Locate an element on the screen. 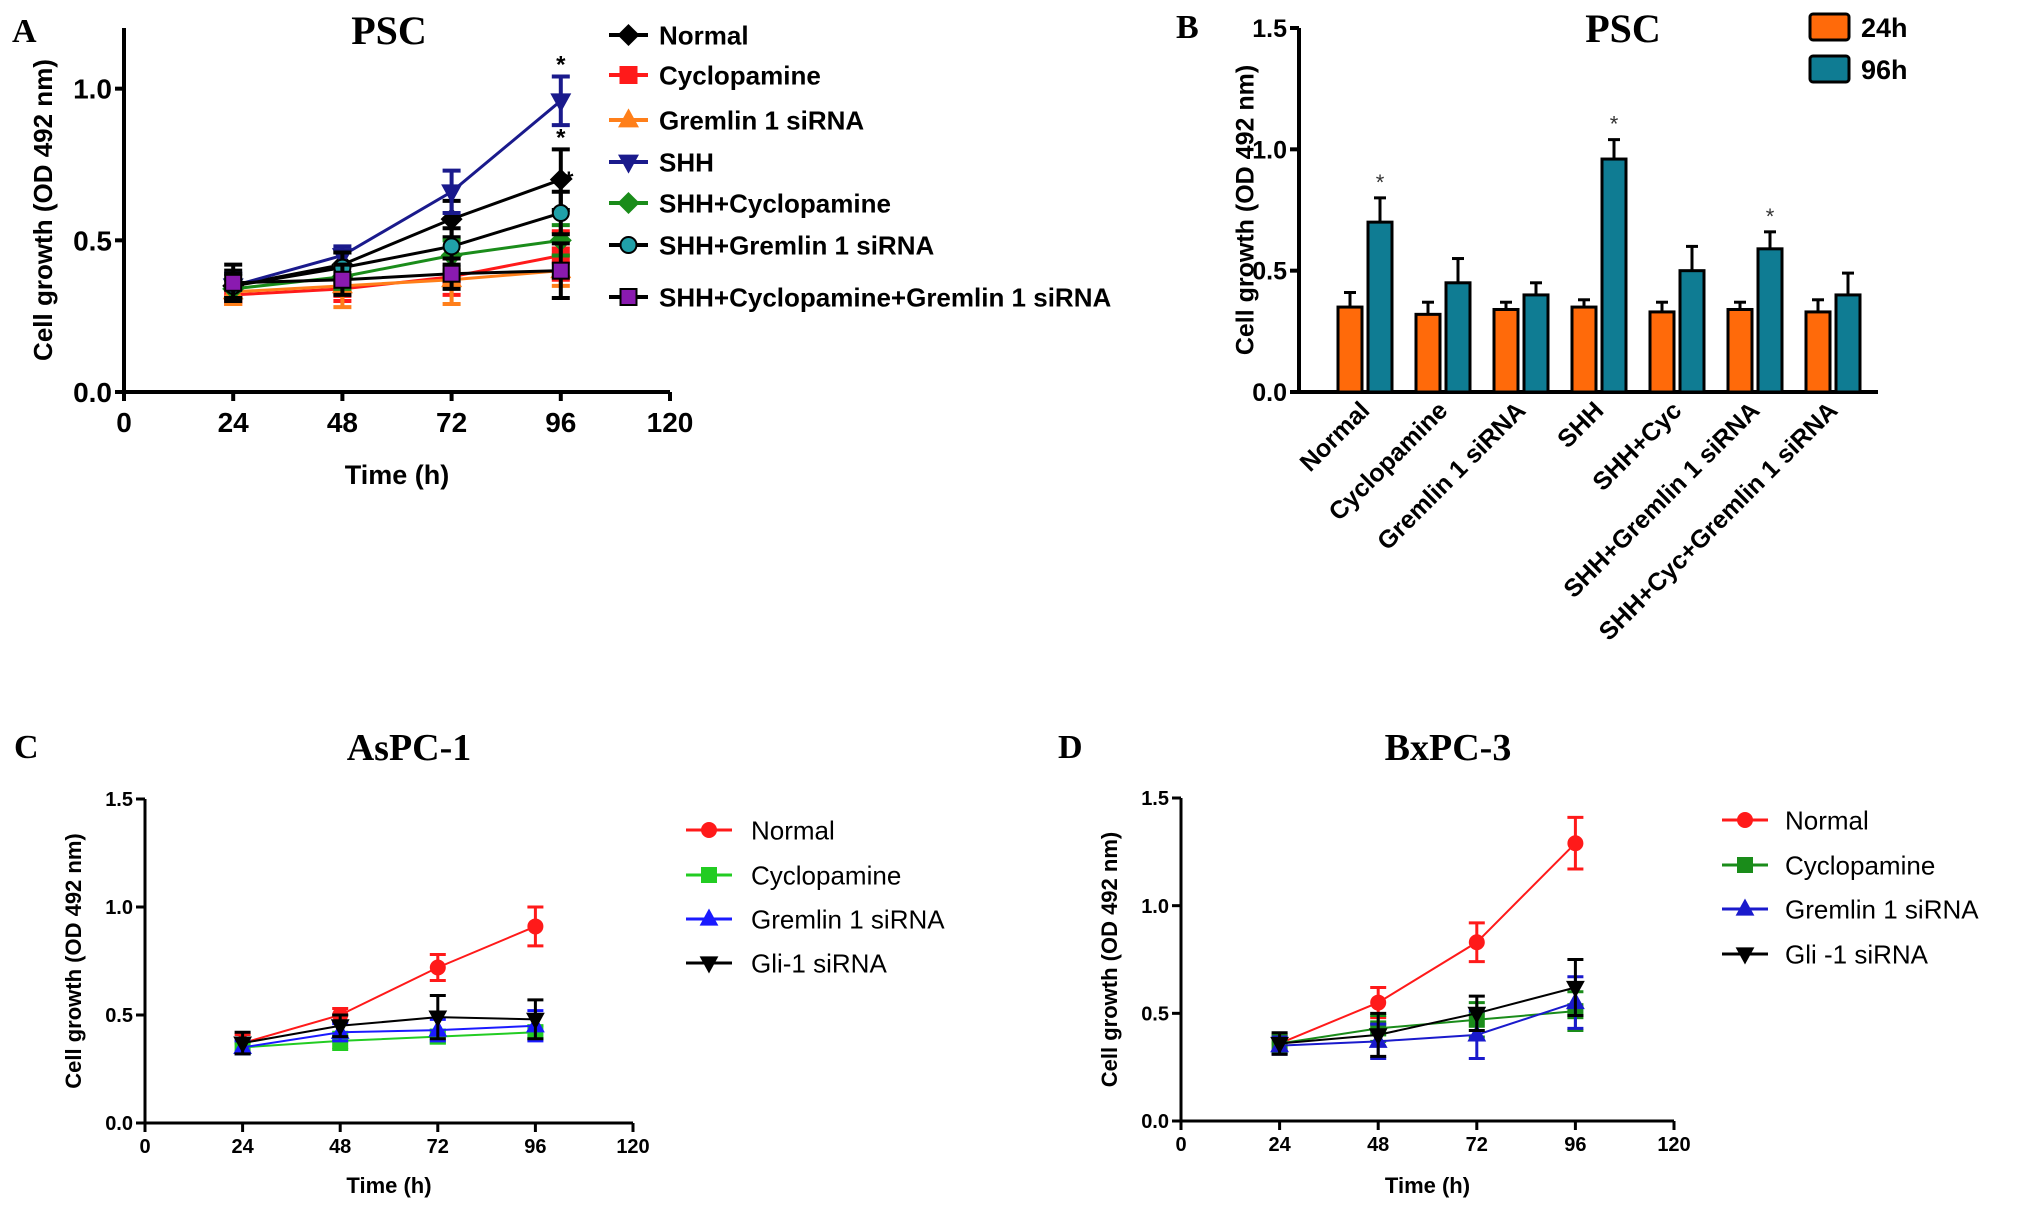  y-tick-label: 1.5 is located at coordinates (1269, 29).